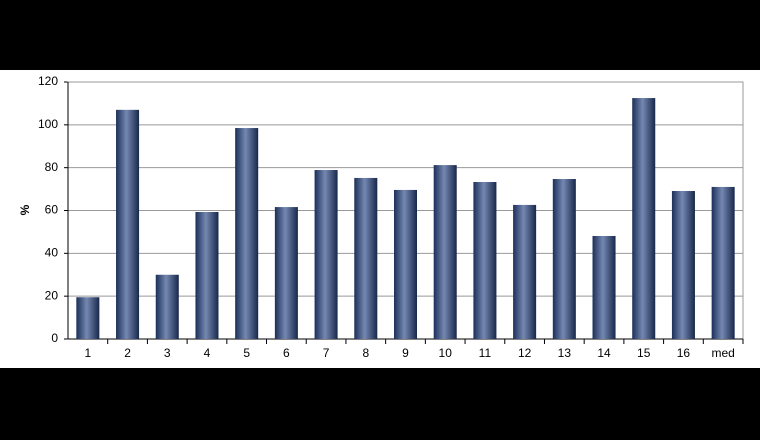 The height and width of the screenshot is (440, 760). What do you see at coordinates (54, 338) in the screenshot?
I see `y-tick-label: 0` at bounding box center [54, 338].